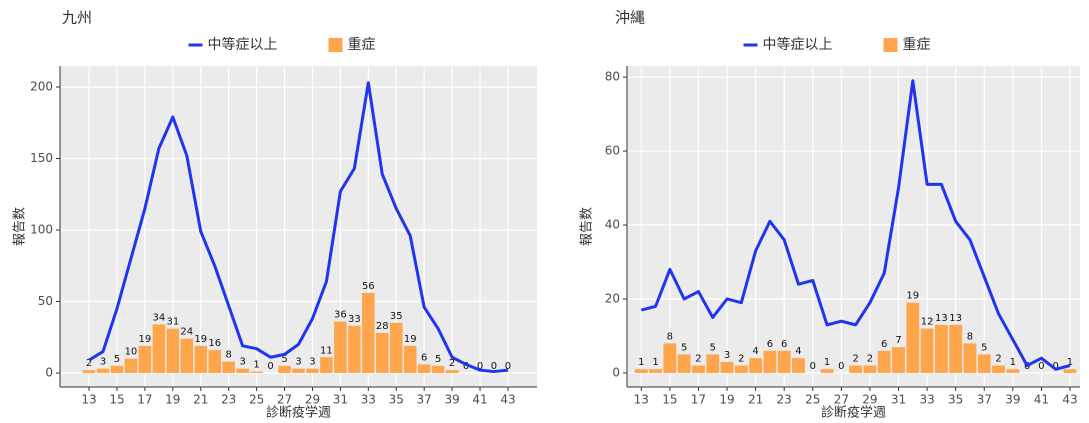  What do you see at coordinates (256, 400) in the screenshot?
I see `x-tick-label: 25` at bounding box center [256, 400].